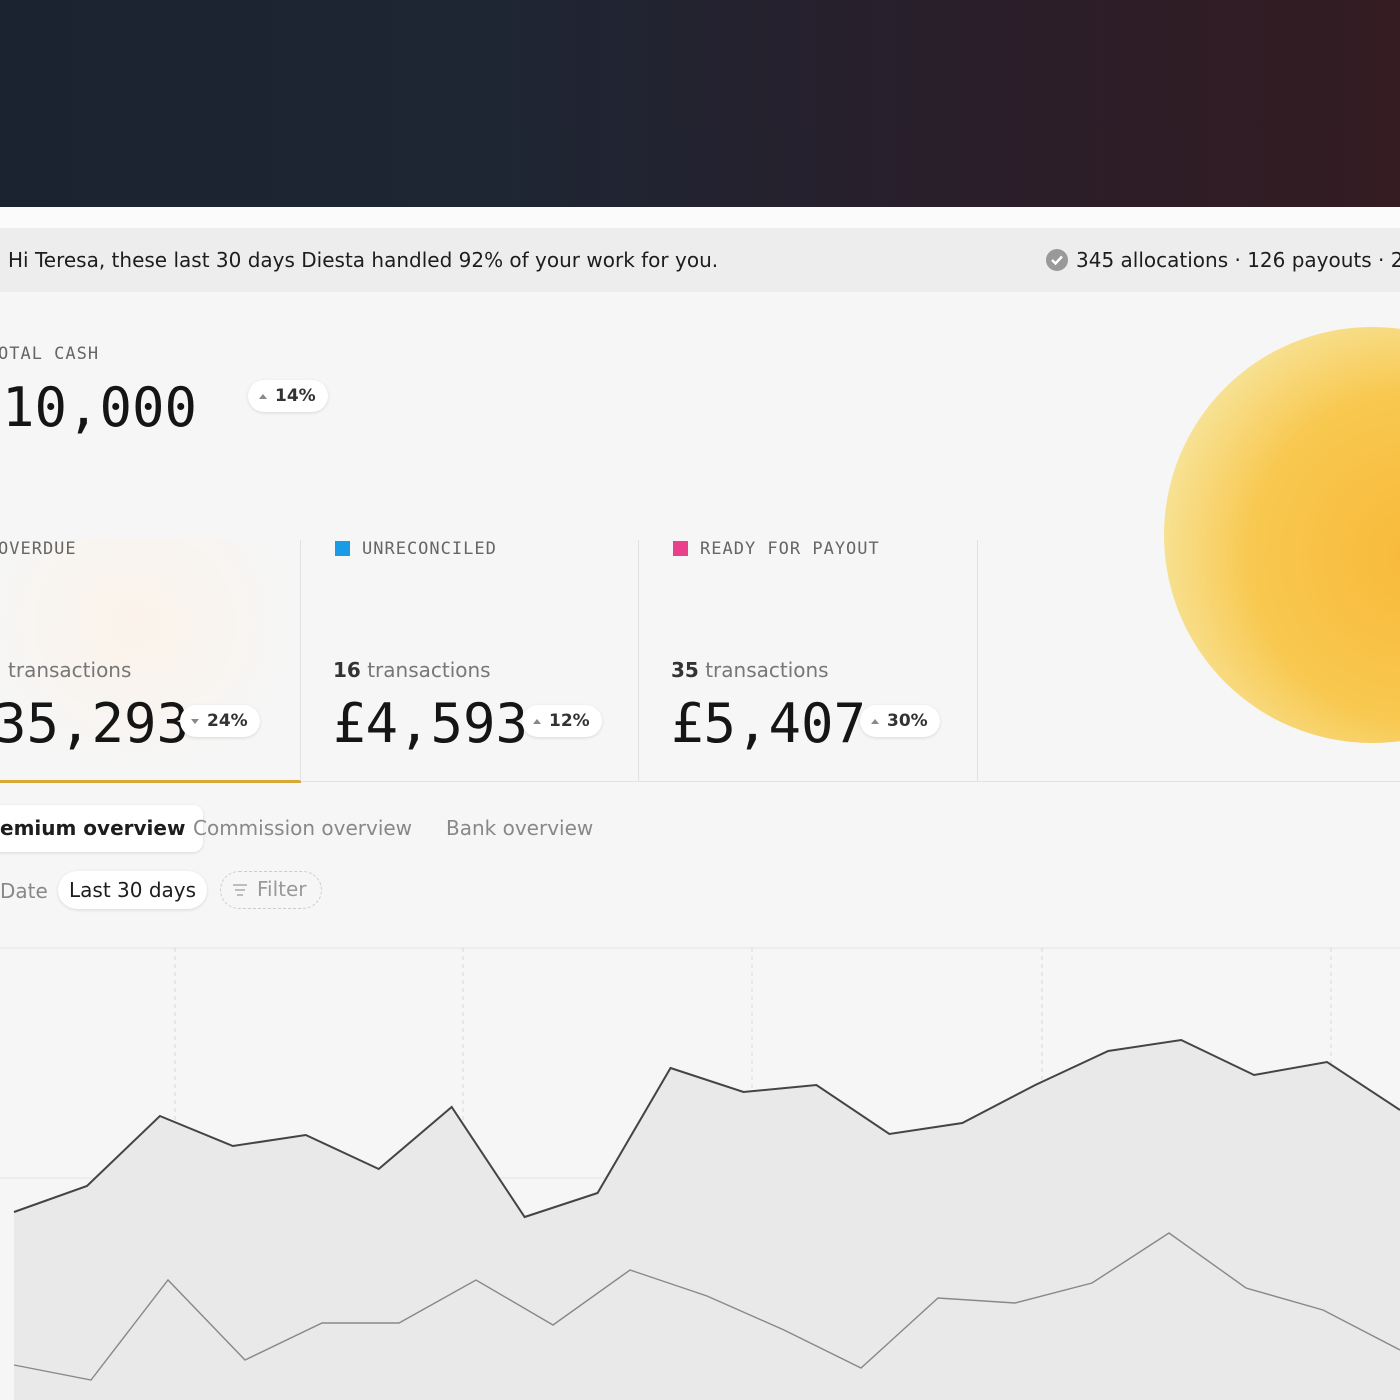 Image resolution: width=1400 pixels, height=1400 pixels. Describe the element at coordinates (700, 103) in the screenshot. I see `header-background` at that location.